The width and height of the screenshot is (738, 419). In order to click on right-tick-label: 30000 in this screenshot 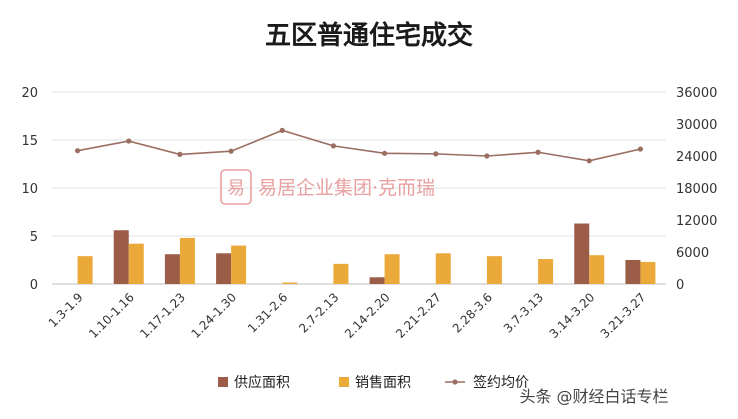, I will do `click(696, 125)`.